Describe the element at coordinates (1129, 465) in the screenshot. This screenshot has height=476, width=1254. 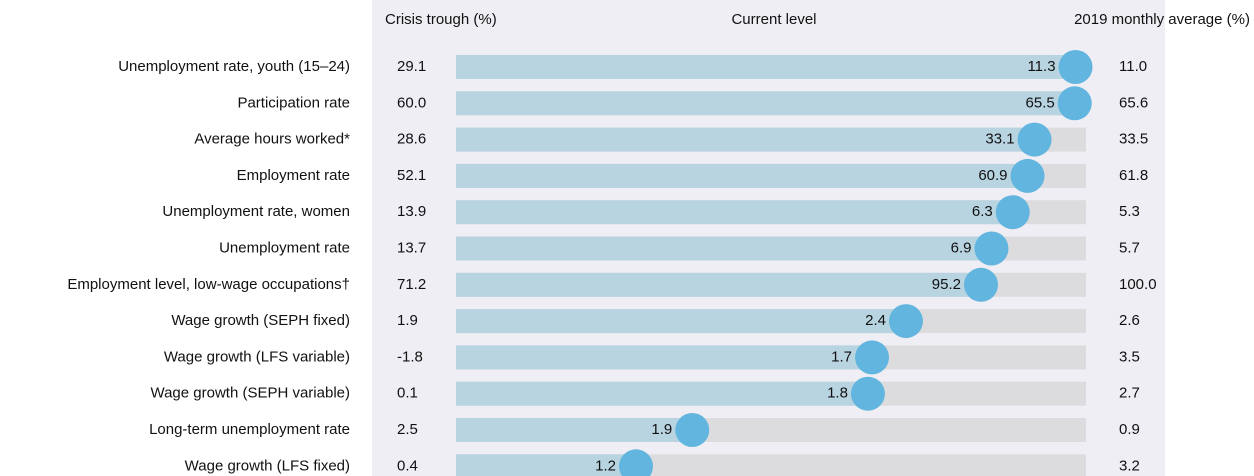
I see `average-value: 3.2` at that location.